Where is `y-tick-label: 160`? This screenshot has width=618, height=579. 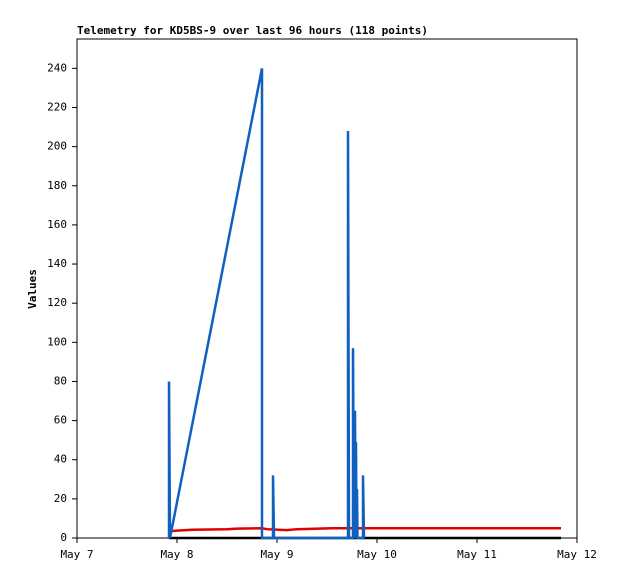
y-tick-label: 160 is located at coordinates (57, 224).